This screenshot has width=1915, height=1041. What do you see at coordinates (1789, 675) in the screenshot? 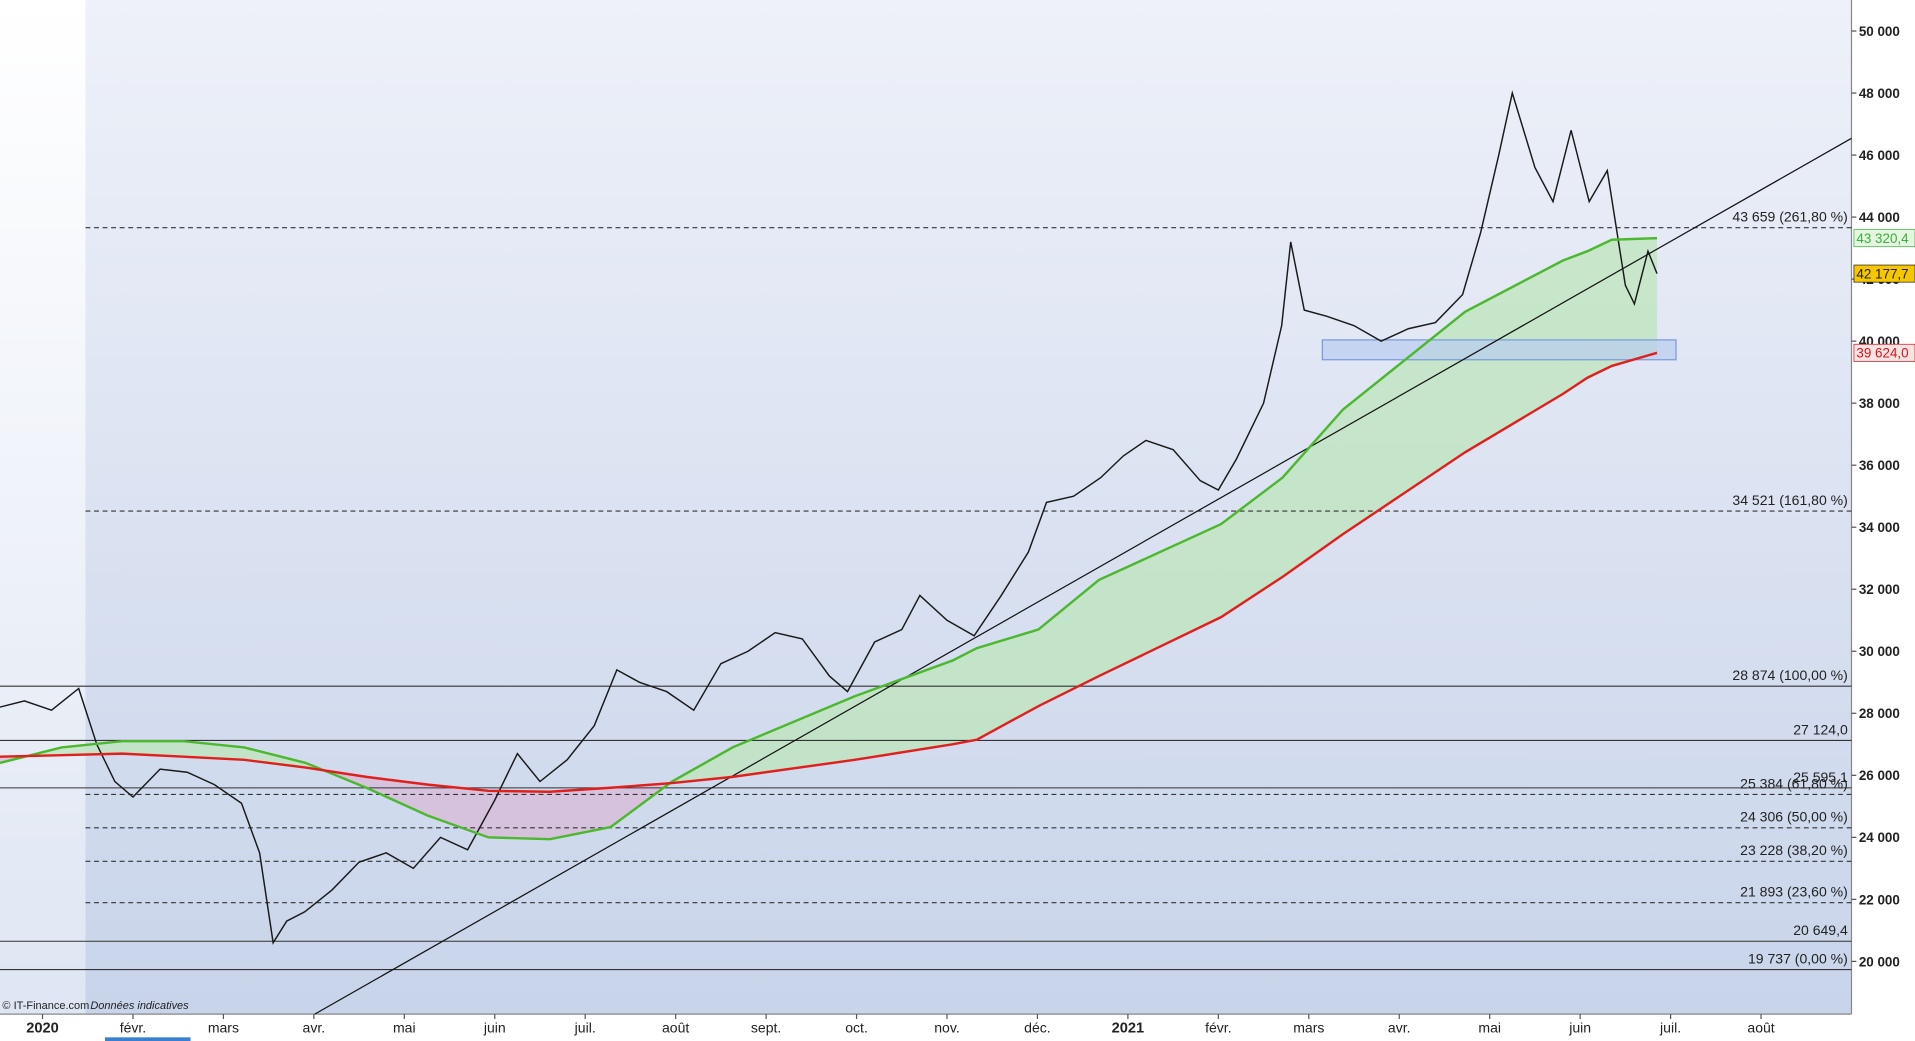
I see `level-label: 28 874 (100,00 %)` at bounding box center [1789, 675].